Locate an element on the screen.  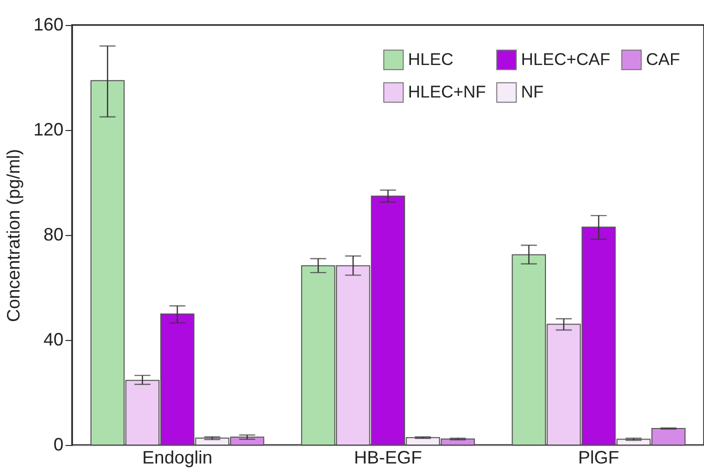
y-tick-label: 80 is located at coordinates (53, 234).